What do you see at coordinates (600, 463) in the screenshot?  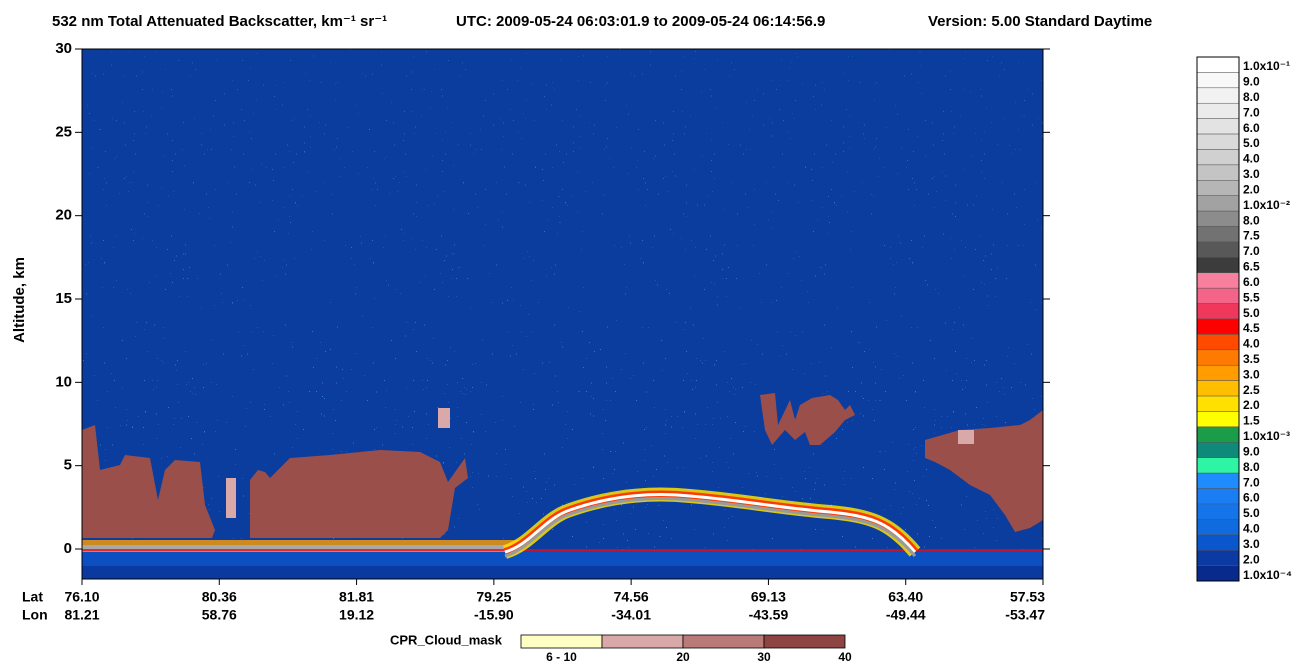 I see `clouds-light` at bounding box center [600, 463].